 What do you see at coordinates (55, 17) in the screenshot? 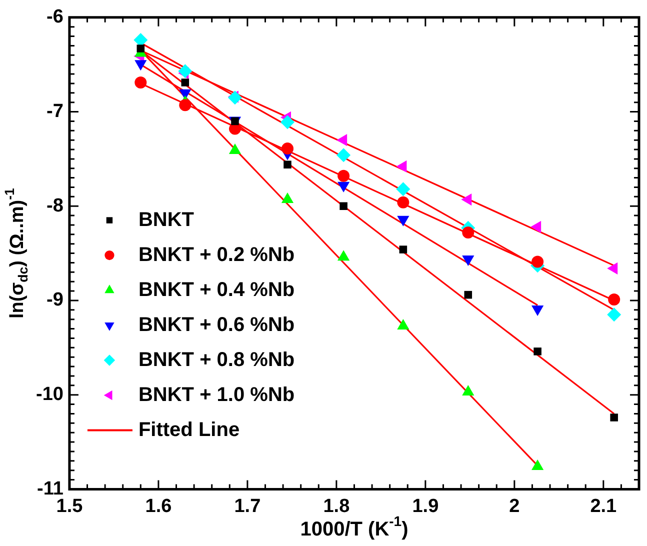
I see `y-tick-label: -6` at bounding box center [55, 17].